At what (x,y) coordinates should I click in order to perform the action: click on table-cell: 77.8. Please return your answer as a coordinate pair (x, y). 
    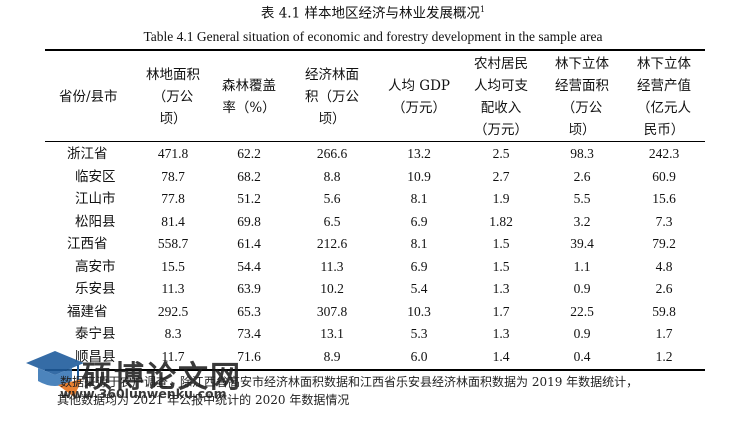
    Looking at the image, I should click on (173, 198).